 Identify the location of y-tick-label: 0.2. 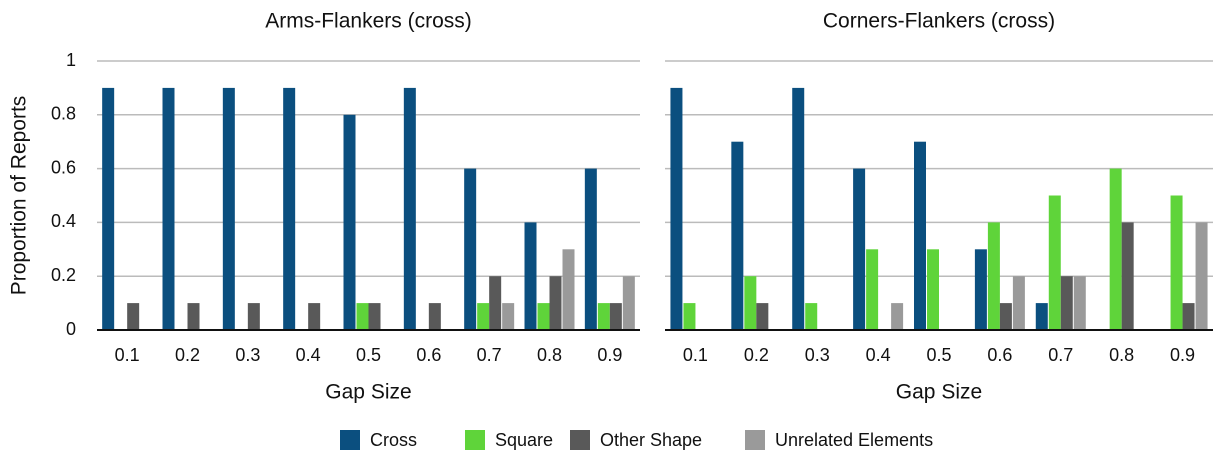
(63, 275).